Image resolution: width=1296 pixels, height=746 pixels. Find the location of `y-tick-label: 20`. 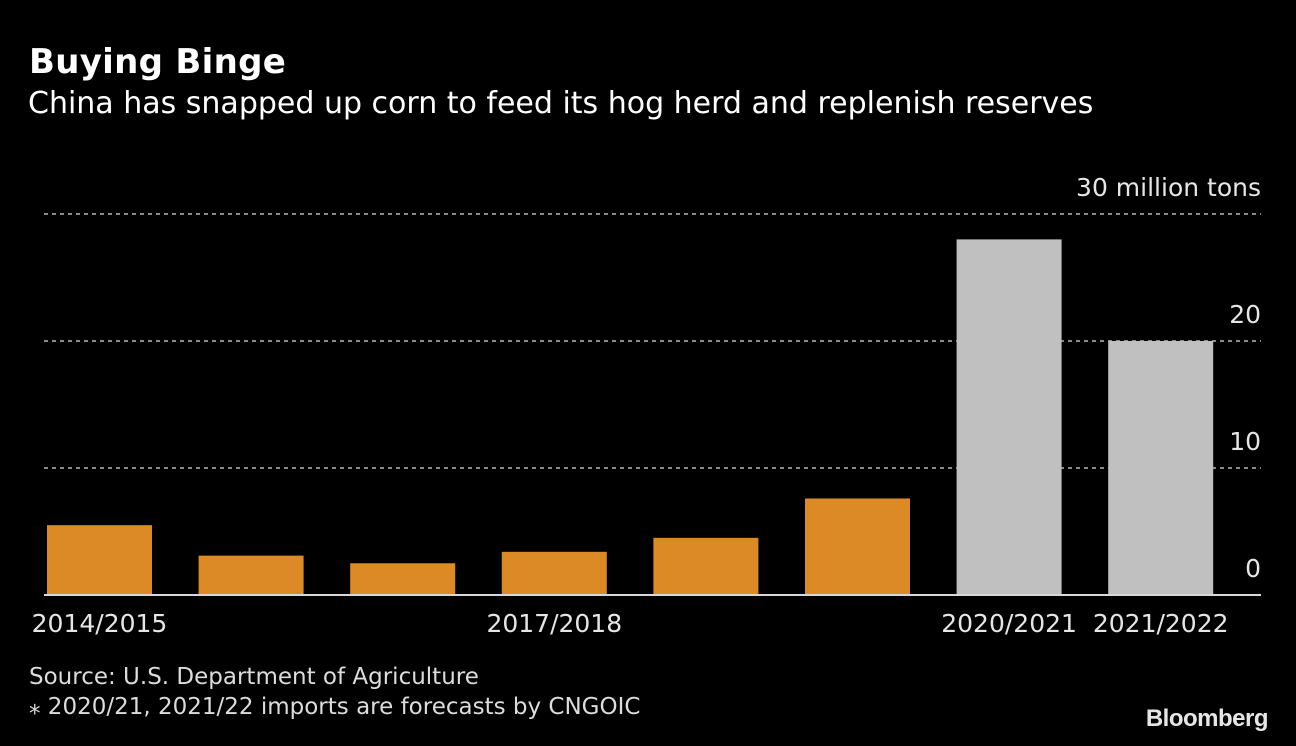

y-tick-label: 20 is located at coordinates (1245, 314).